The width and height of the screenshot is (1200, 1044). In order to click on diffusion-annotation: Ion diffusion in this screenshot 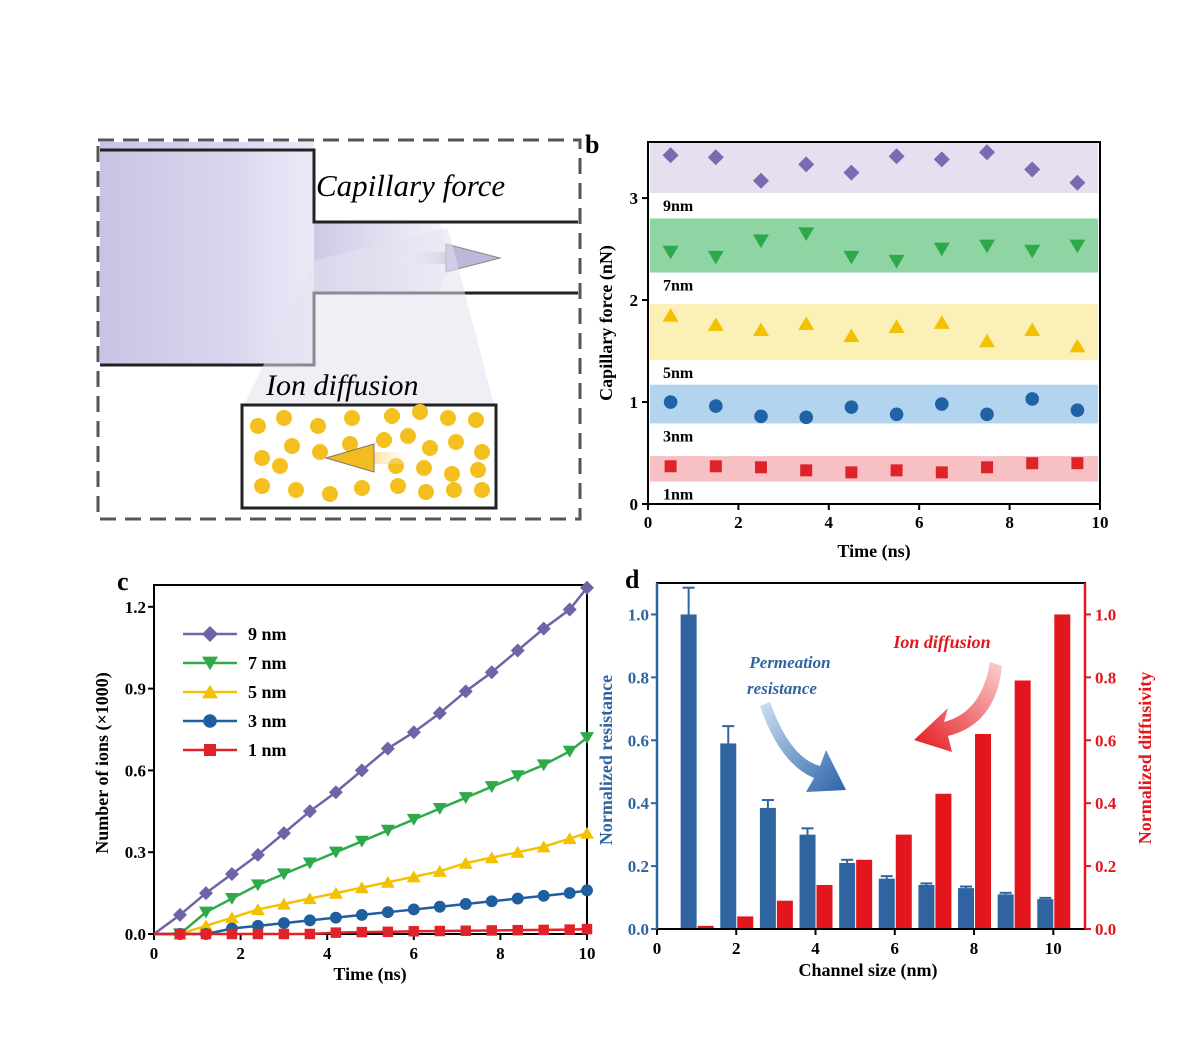, I will do `click(941, 642)`.